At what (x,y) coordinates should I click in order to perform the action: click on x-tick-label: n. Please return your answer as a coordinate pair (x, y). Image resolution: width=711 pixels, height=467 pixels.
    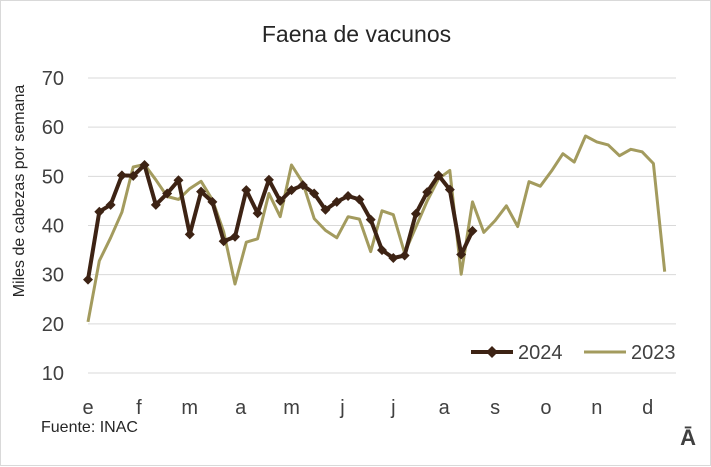
    Looking at the image, I should click on (596, 408).